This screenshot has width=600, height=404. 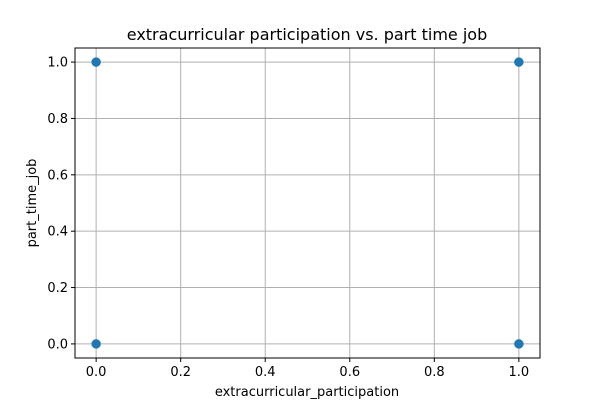 What do you see at coordinates (307, 392) in the screenshot?
I see `x-axis-label: extracurricular_participation` at bounding box center [307, 392].